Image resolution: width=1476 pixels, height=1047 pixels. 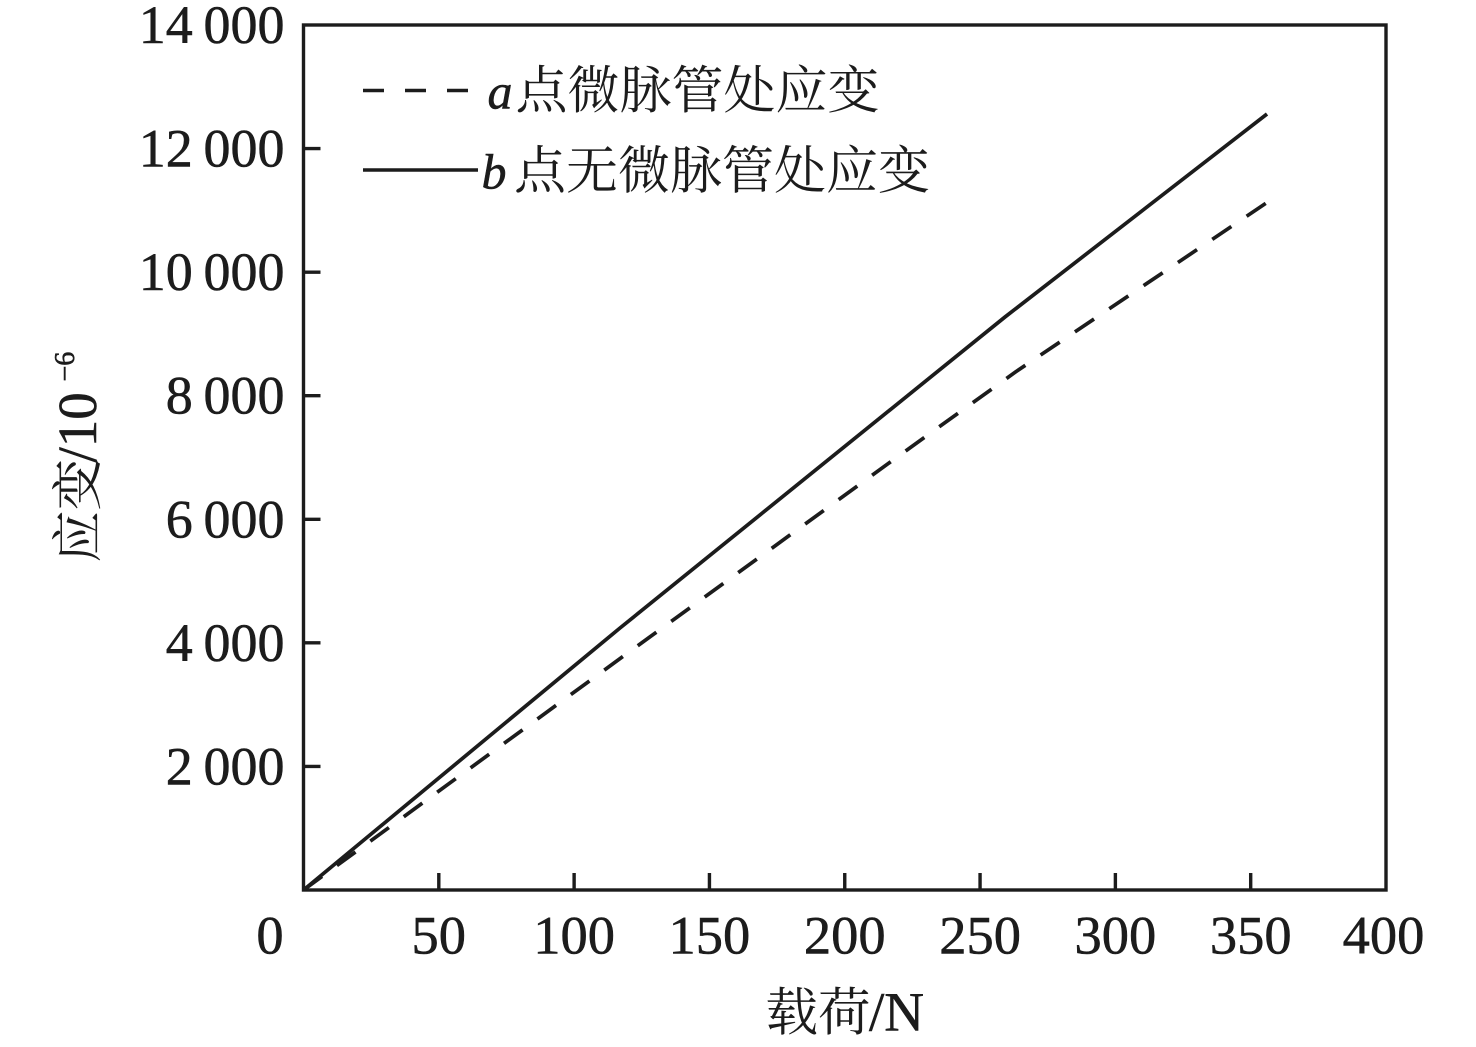 I want to click on svg-text: 10 000, so click(x=212, y=272).